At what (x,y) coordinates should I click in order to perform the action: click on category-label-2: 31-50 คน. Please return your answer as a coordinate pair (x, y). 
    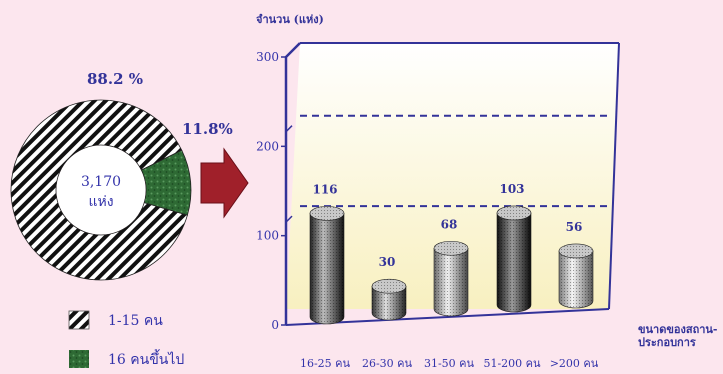
    Looking at the image, I should click on (449, 363).